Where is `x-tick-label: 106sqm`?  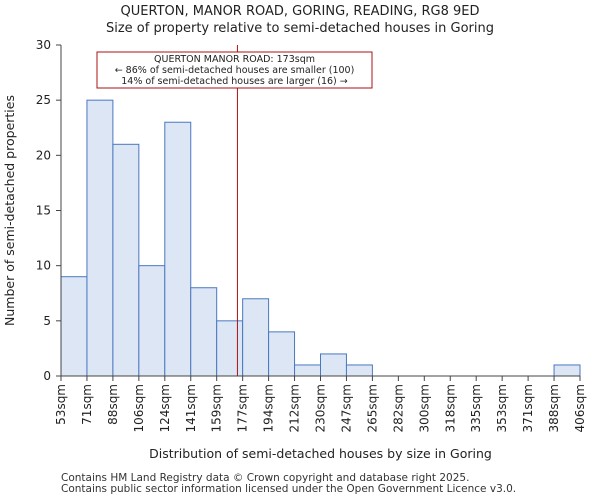 x-tick-label: 106sqm is located at coordinates (139, 408).